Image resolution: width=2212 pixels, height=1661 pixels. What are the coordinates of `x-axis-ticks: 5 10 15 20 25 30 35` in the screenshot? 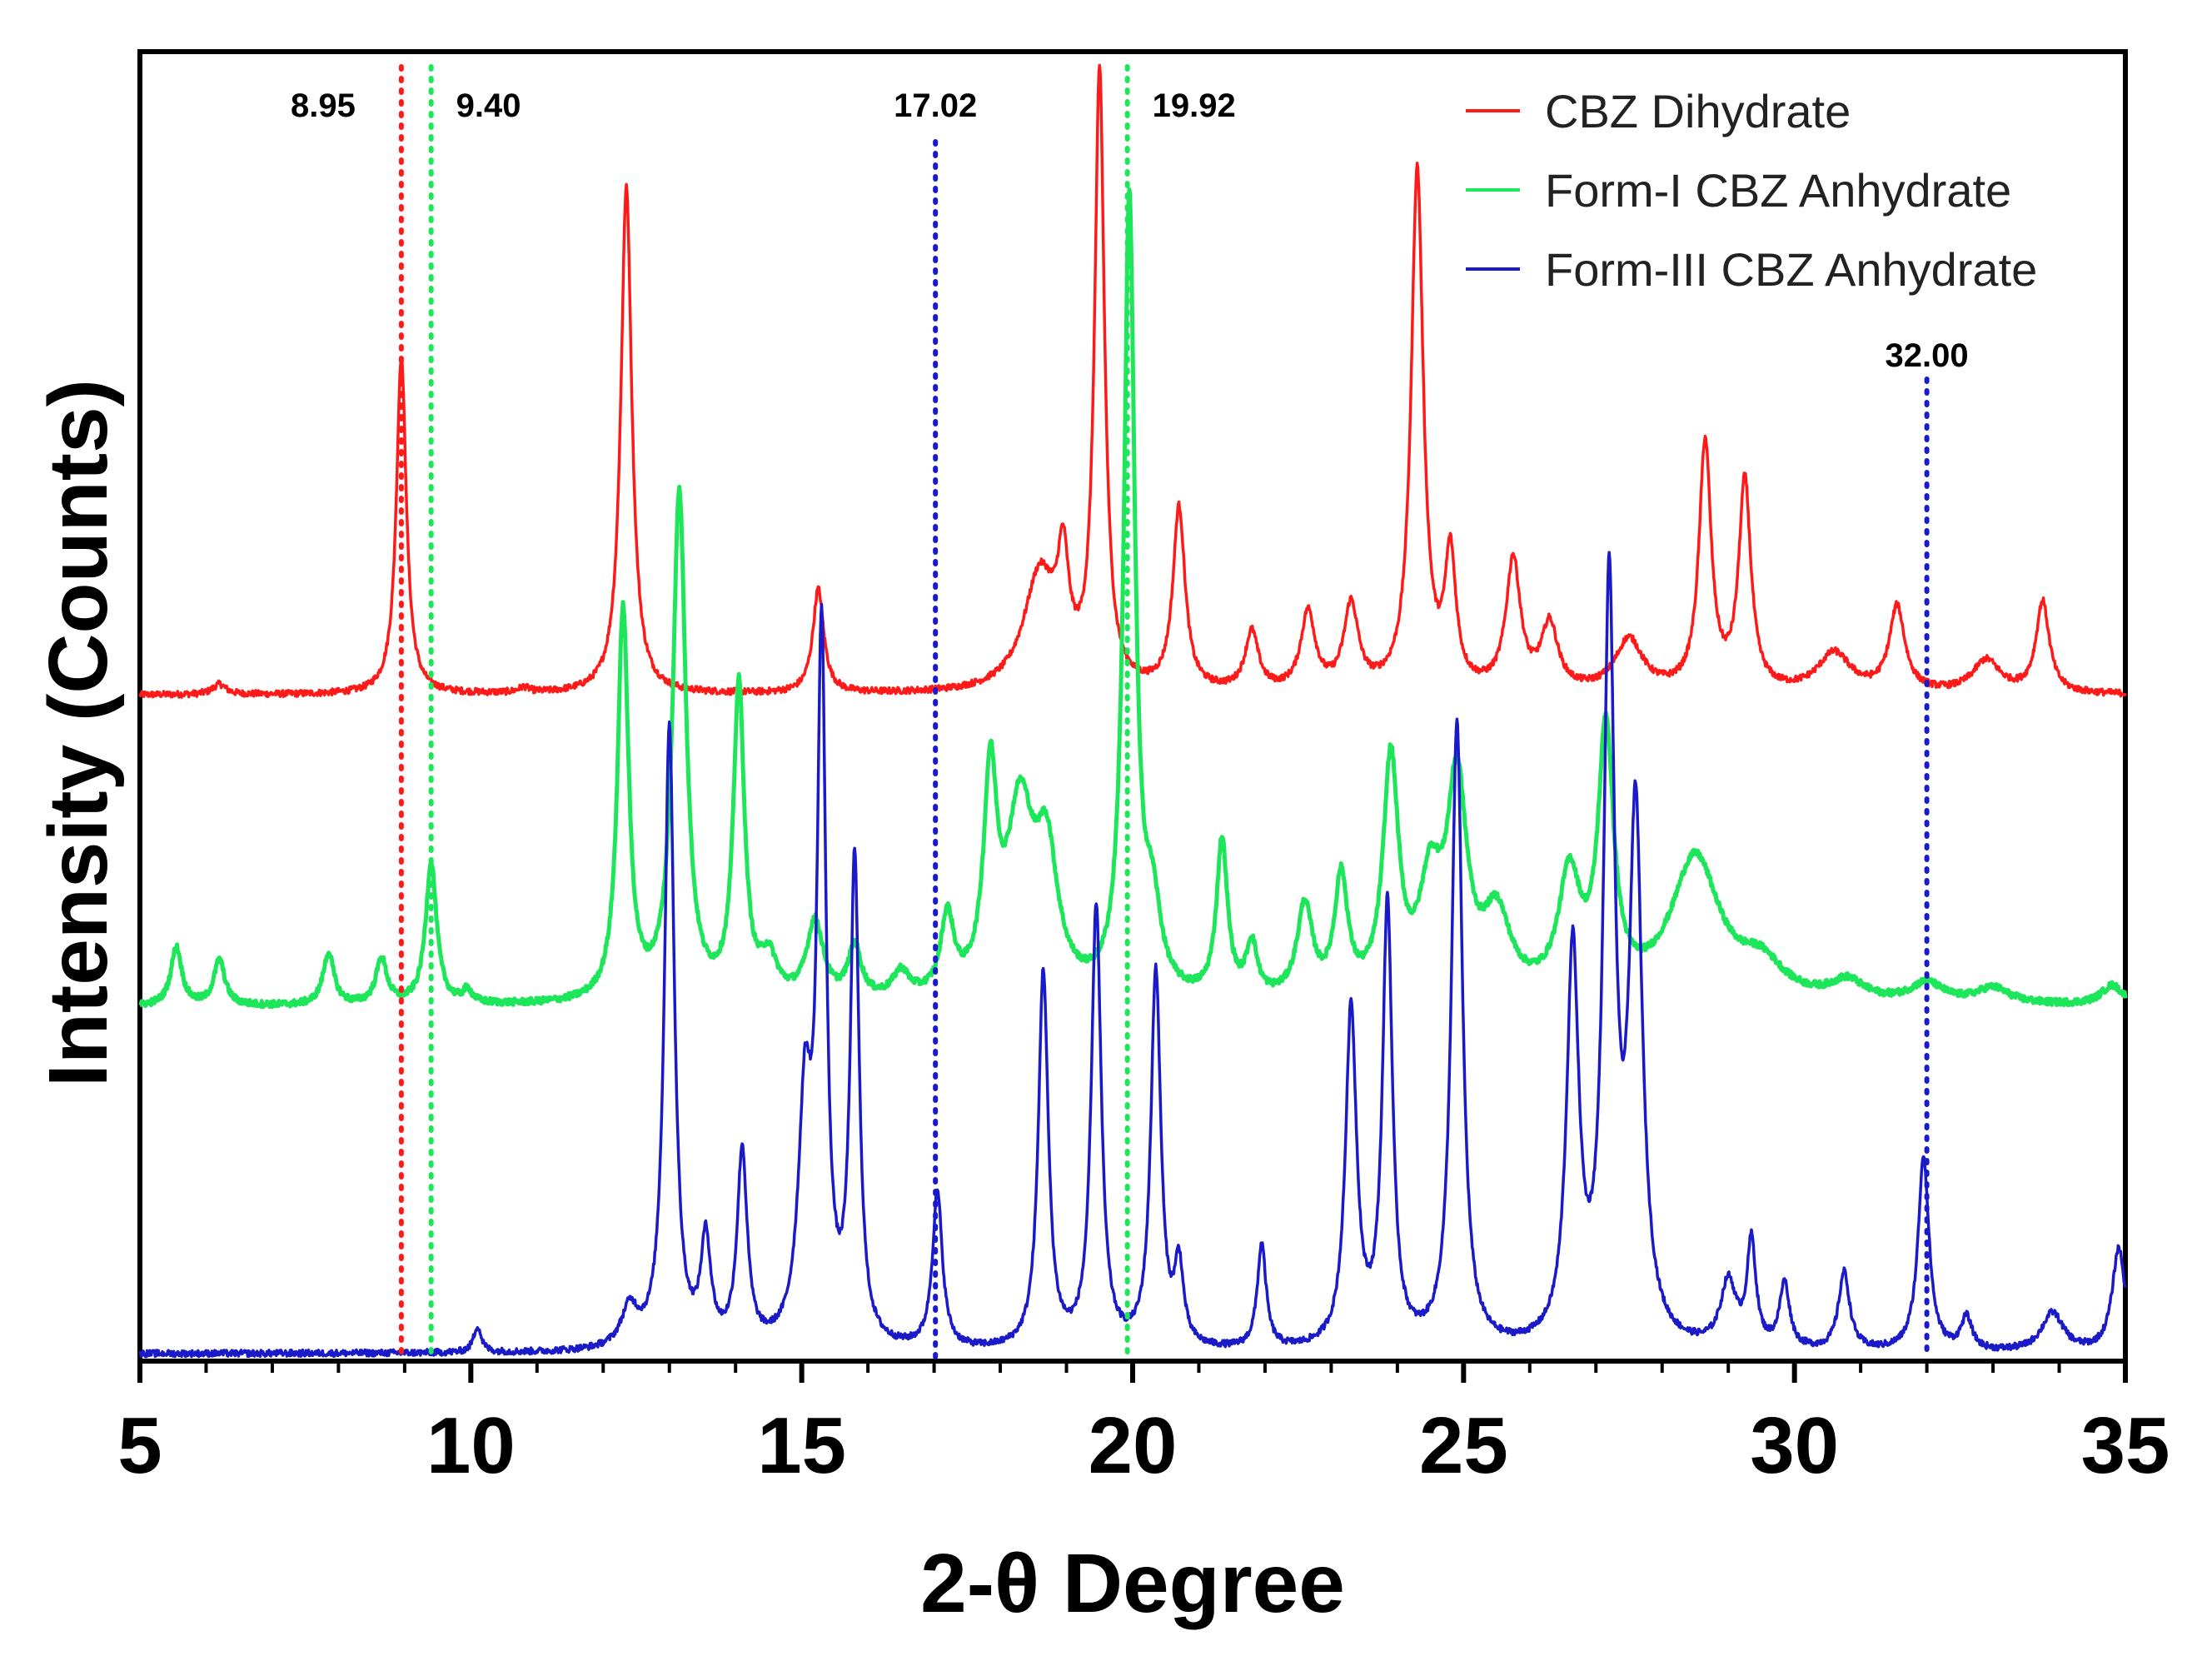 It's located at (1143, 1425).